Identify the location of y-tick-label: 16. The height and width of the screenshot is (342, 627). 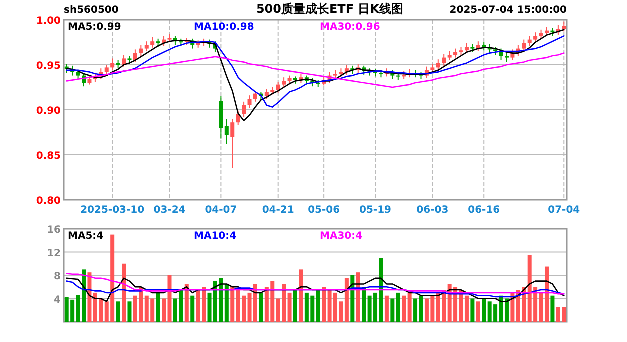
(54, 230).